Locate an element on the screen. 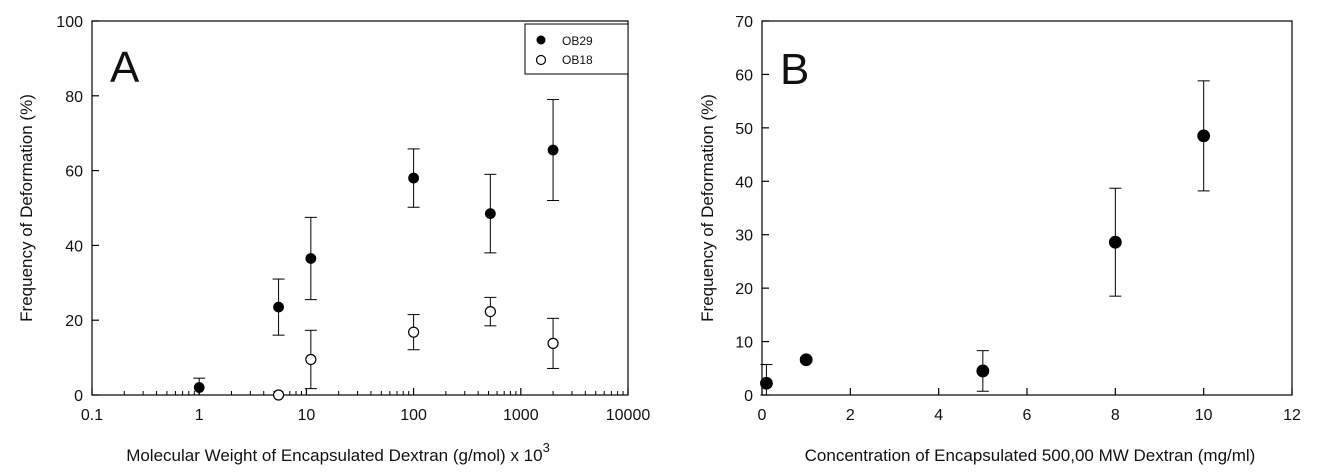 The image size is (1331, 472). panel-a-legend: OB29 OB18 is located at coordinates (576, 49).